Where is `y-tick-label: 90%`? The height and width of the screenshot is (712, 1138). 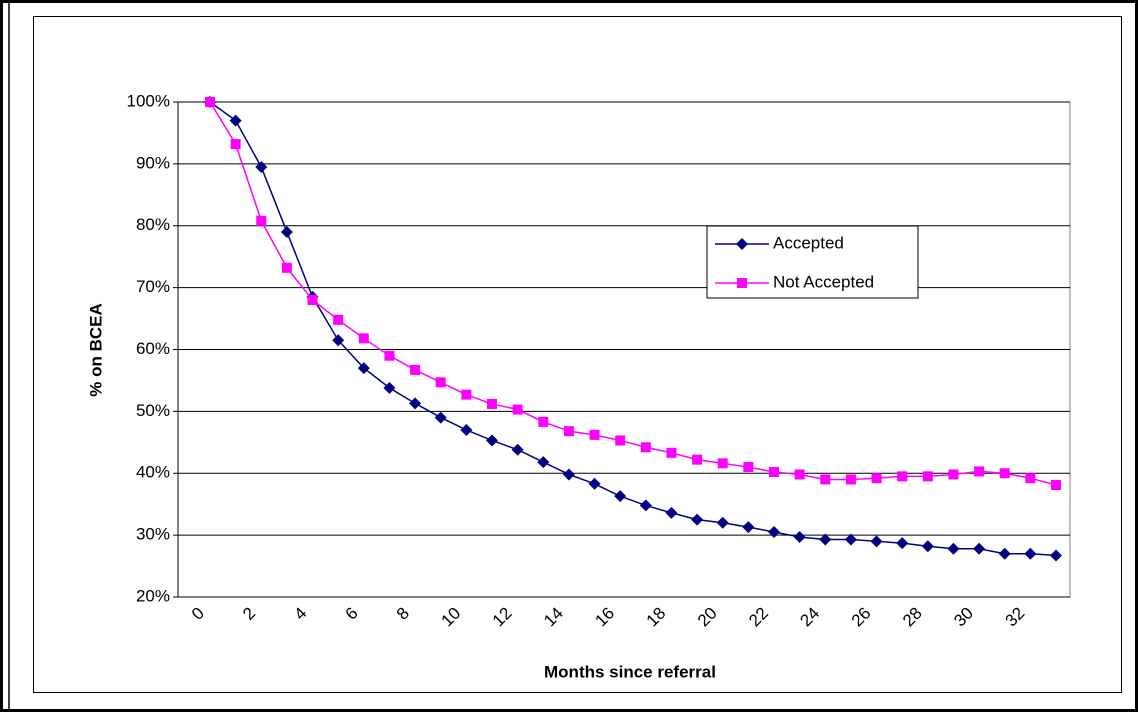
y-tick-label: 90% is located at coordinates (153, 162).